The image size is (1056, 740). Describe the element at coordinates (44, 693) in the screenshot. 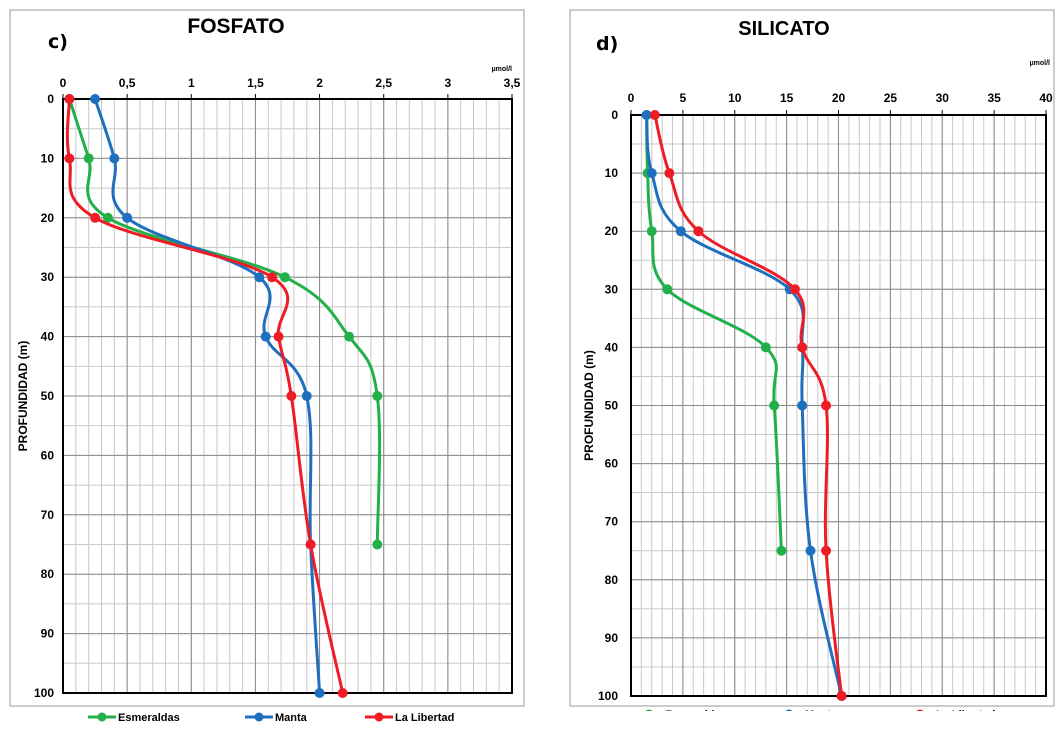

I see `y-tick-label: 100` at that location.